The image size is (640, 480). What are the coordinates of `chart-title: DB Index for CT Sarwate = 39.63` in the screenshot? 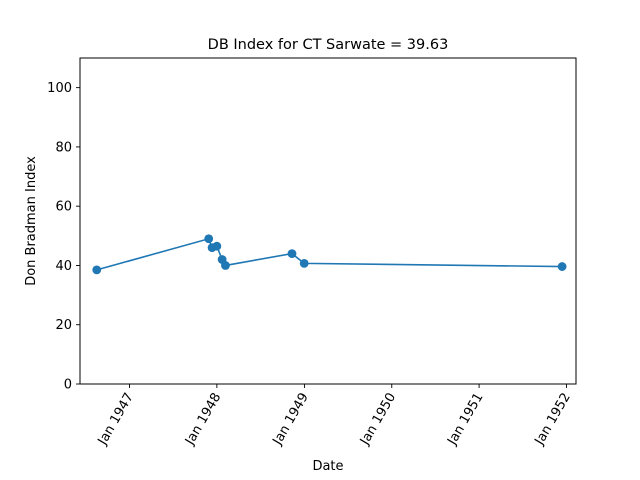 It's located at (328, 45).